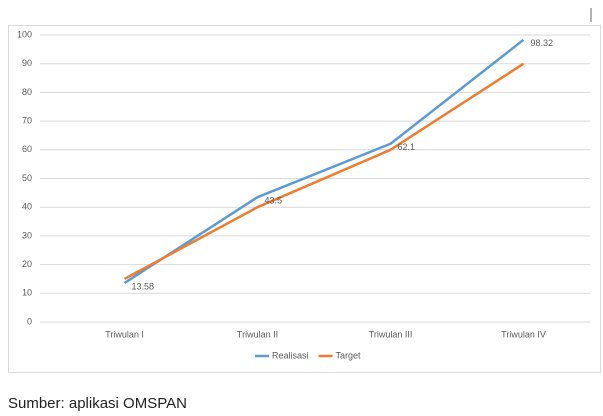 The width and height of the screenshot is (603, 416). What do you see at coordinates (27, 120) in the screenshot?
I see `y-tick-label: 70` at bounding box center [27, 120].